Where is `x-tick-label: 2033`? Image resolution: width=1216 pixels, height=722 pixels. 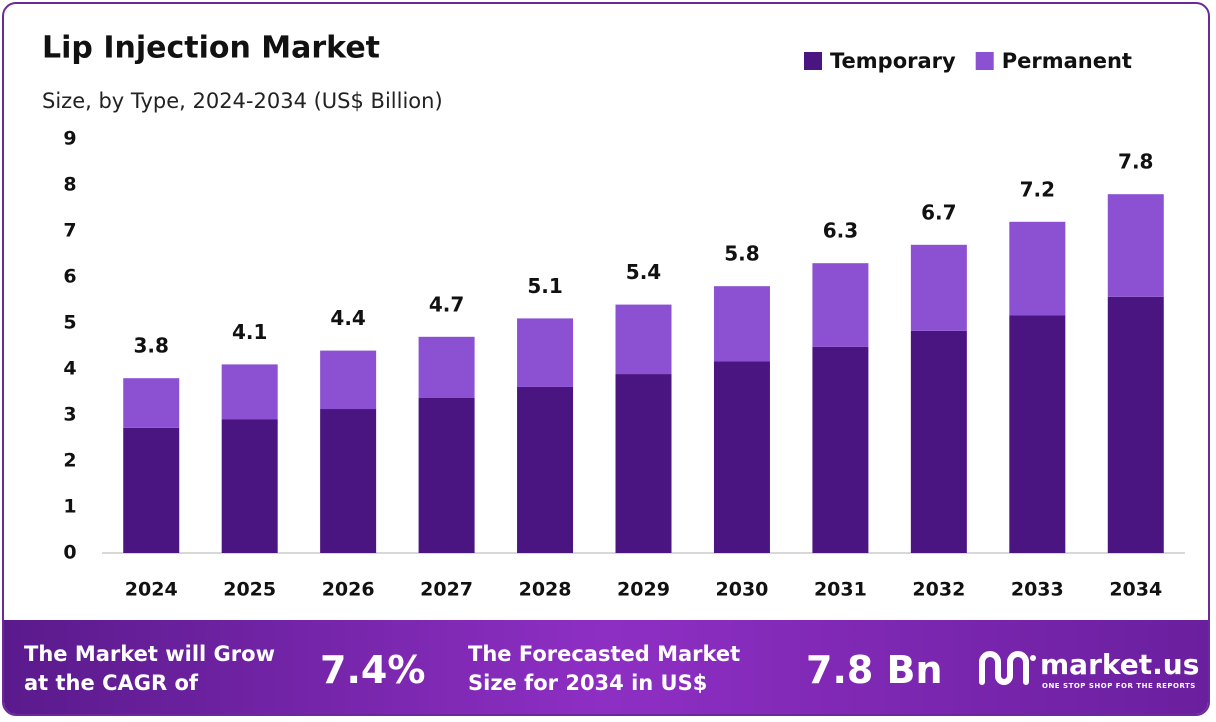 x-tick-label: 2033 is located at coordinates (1037, 590).